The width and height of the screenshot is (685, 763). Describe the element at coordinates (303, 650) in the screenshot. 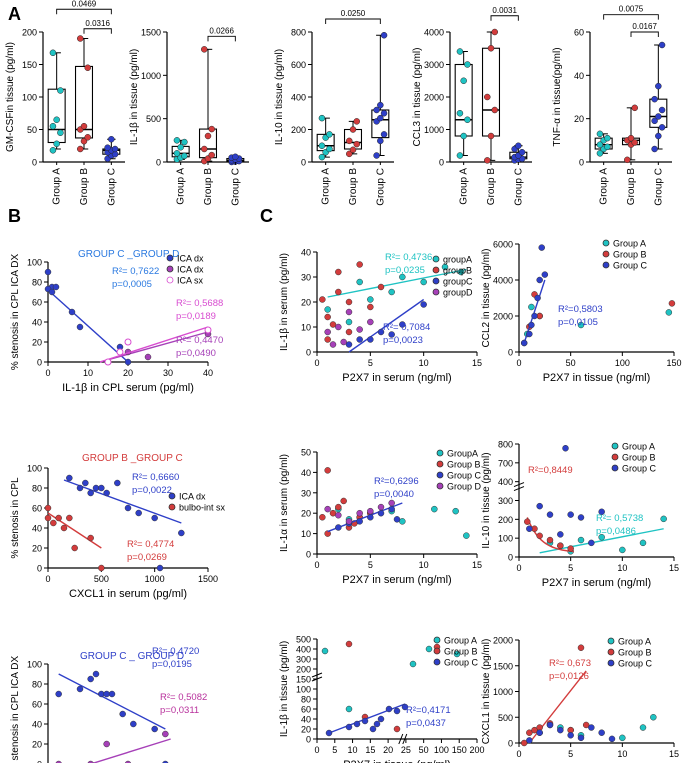

I see `y-tick-label: 400` at that location.